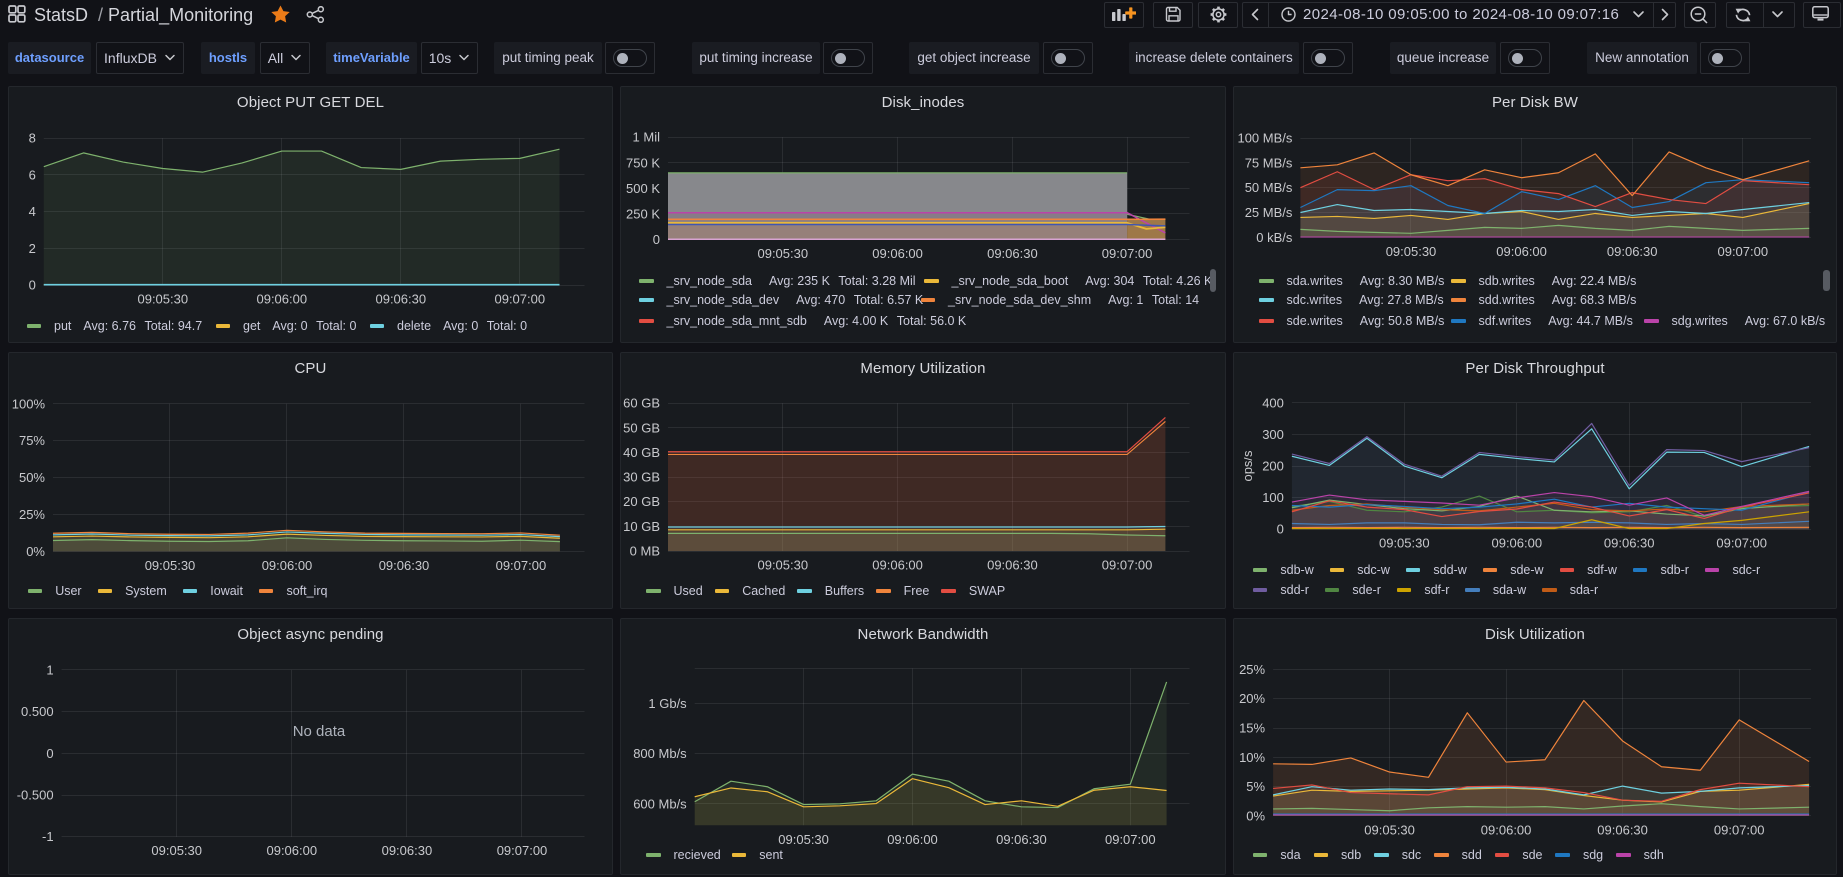  Describe the element at coordinates (641, 501) in the screenshot. I see `svg-text: 20 GB` at that location.